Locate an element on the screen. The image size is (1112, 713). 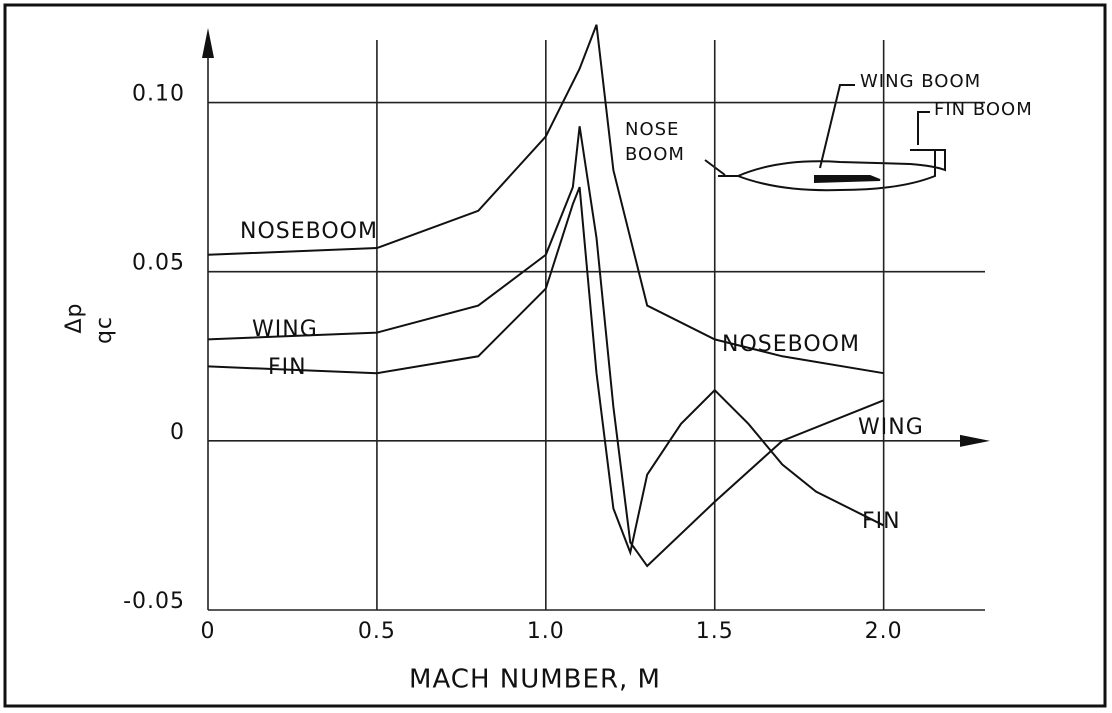
annotation: FIN is located at coordinates (881, 521).